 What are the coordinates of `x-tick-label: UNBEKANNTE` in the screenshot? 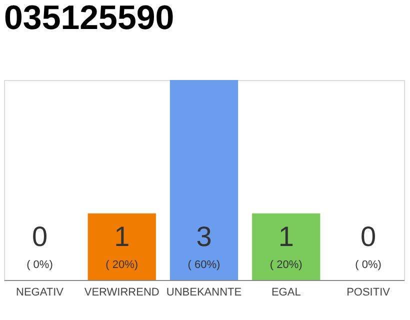 It's located at (204, 292).